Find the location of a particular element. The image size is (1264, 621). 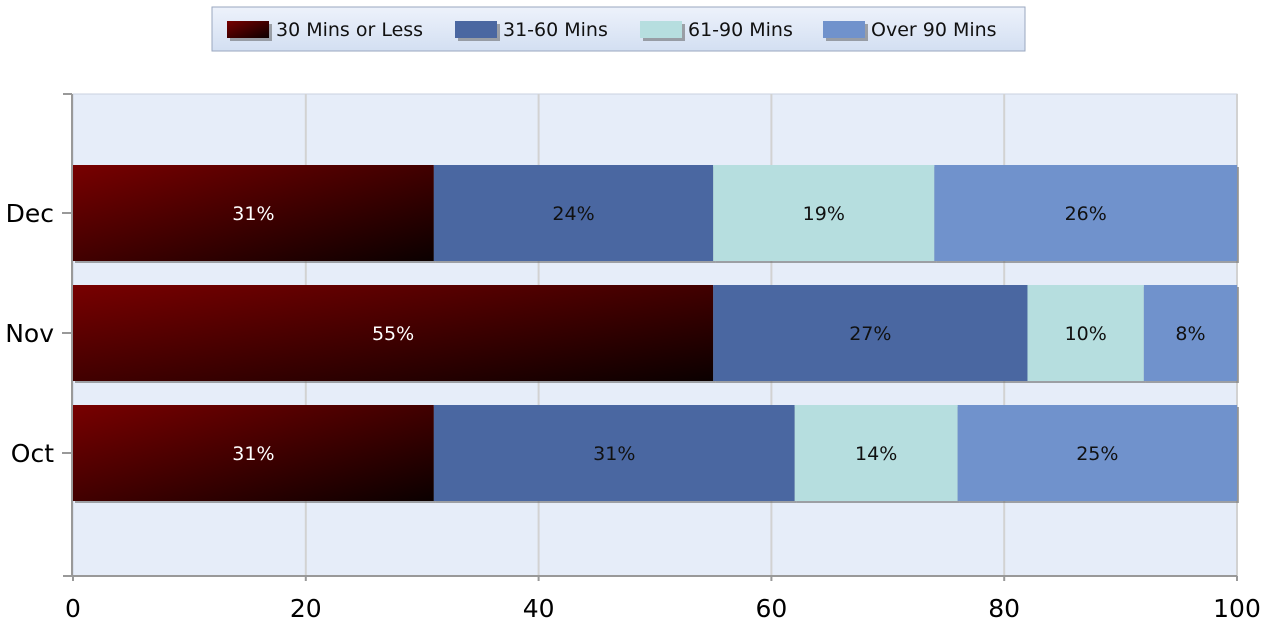

legend-label-30-mins-or-less: 30 Mins or Less is located at coordinates (349, 30).